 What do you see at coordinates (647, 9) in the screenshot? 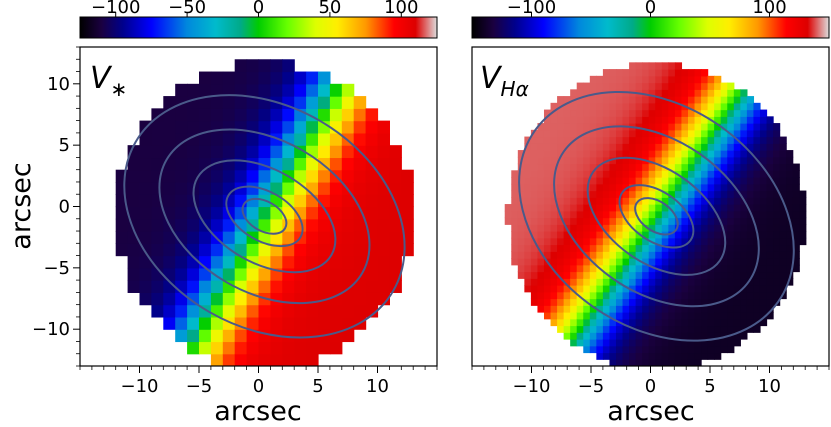
I see `colorbar-right-ticks: −100 0 100` at bounding box center [647, 9].